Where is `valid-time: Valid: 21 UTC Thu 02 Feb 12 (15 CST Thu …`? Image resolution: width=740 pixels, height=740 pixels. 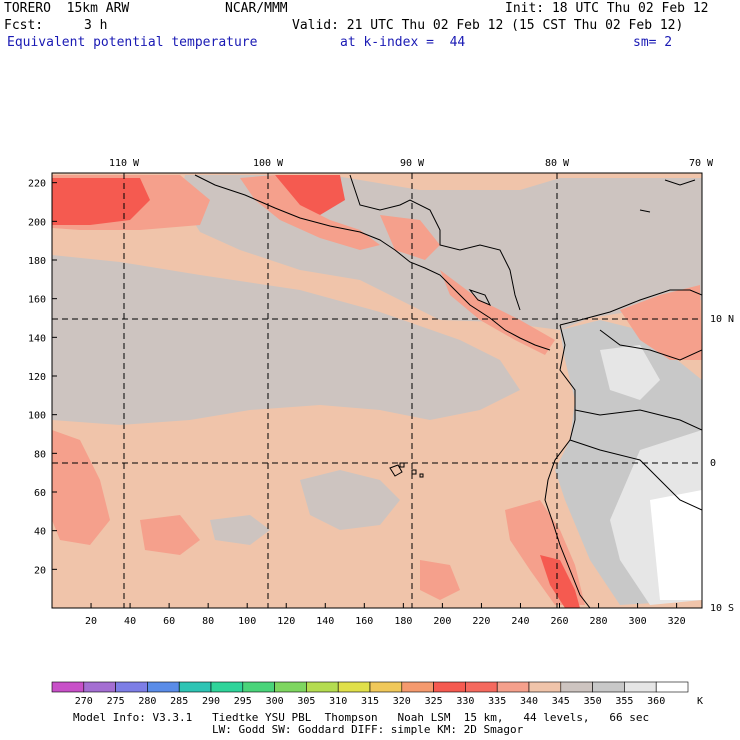
valid-time: Valid: 21 UTC Thu 02 Feb 12 (15 CST Thu … is located at coordinates (488, 25).